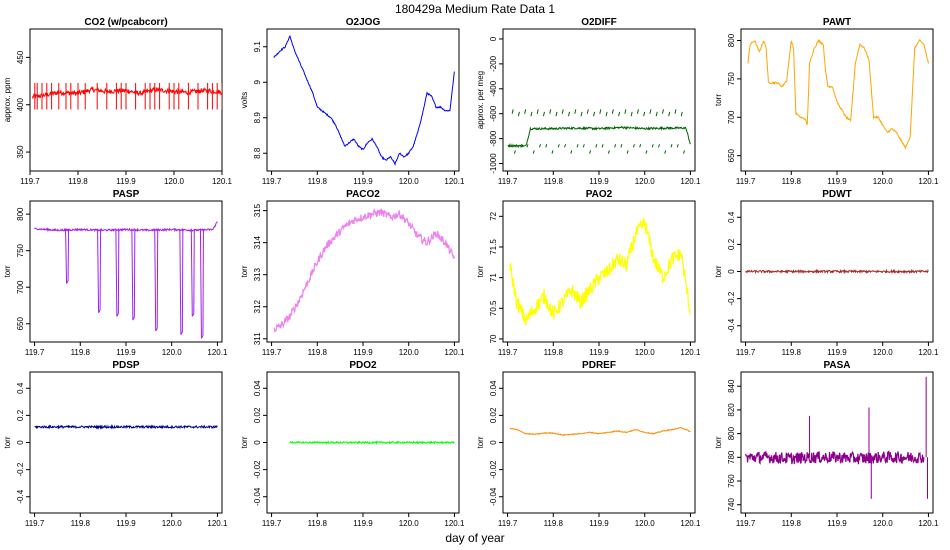 This screenshot has height=550, width=950. I want to click on y-tick-label: 70.5, so click(493, 308).